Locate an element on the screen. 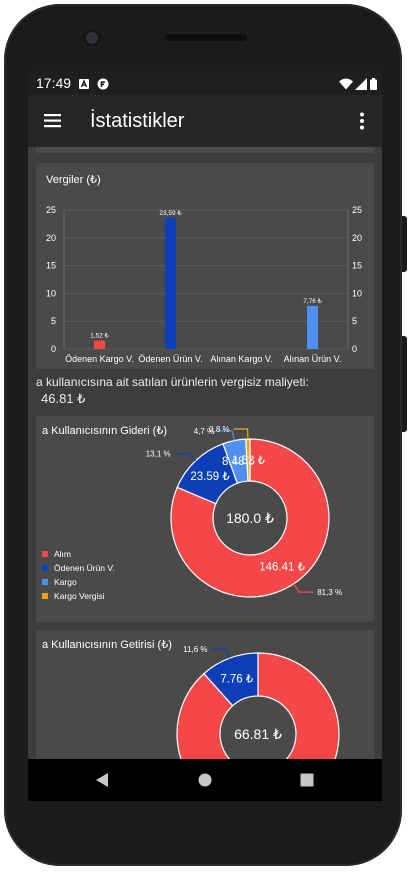  battery-icon is located at coordinates (373, 83).